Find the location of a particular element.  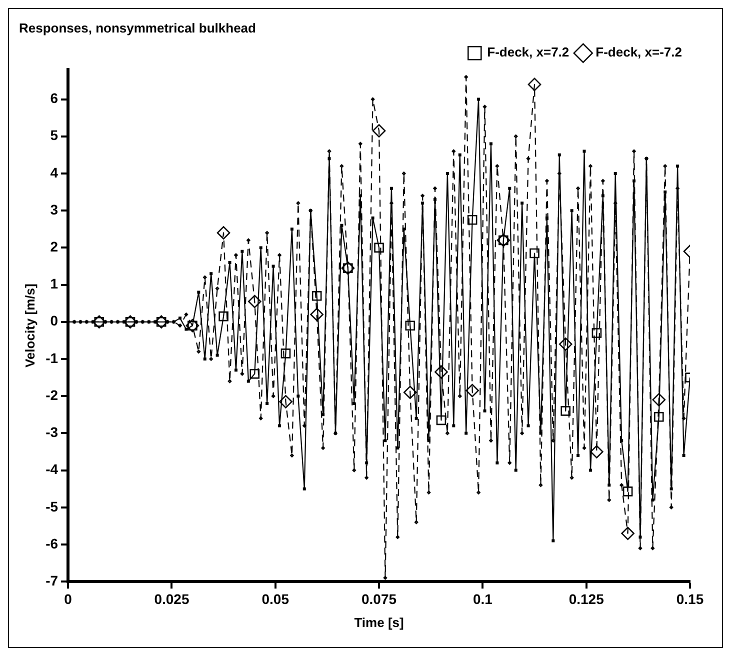

y-tick-label: 3 is located at coordinates (54, 209).